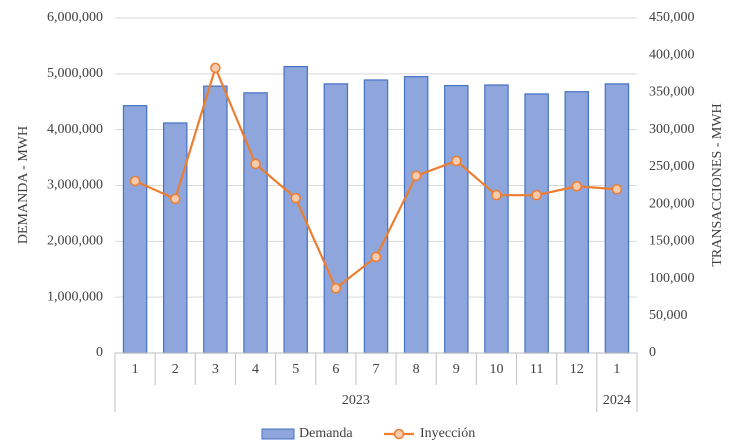 The image size is (730, 445). What do you see at coordinates (255, 369) in the screenshot?
I see `x-tick-label: 4` at bounding box center [255, 369].